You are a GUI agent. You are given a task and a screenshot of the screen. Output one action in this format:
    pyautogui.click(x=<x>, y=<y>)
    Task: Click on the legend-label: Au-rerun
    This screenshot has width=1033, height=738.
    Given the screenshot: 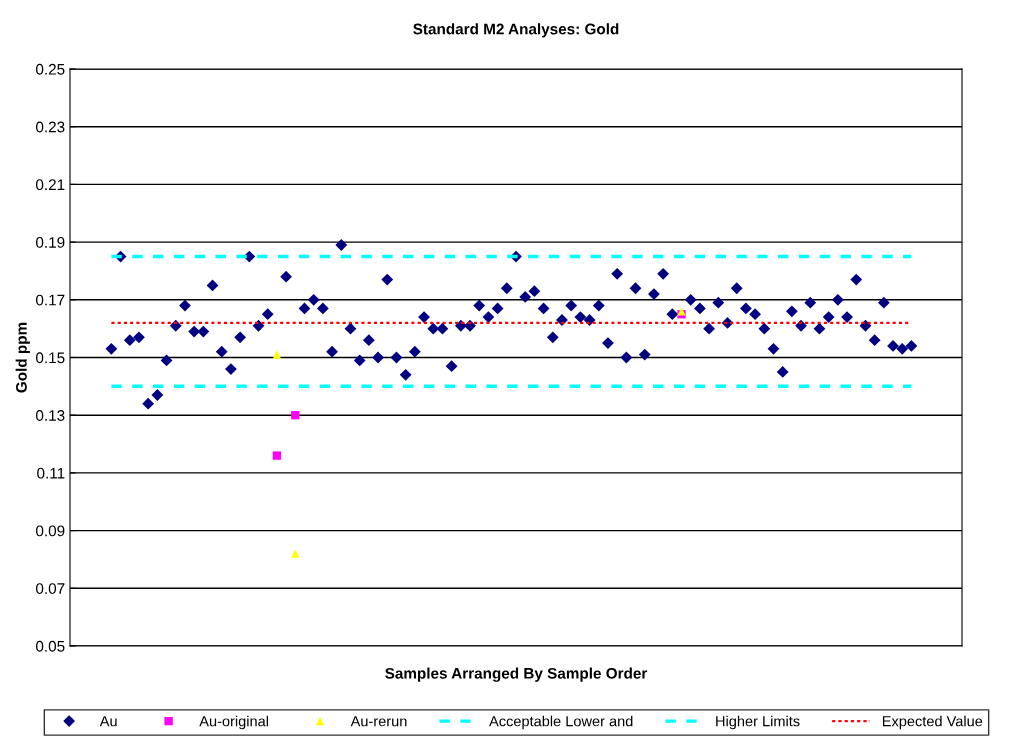 What is the action you would take?
    pyautogui.click(x=378, y=721)
    